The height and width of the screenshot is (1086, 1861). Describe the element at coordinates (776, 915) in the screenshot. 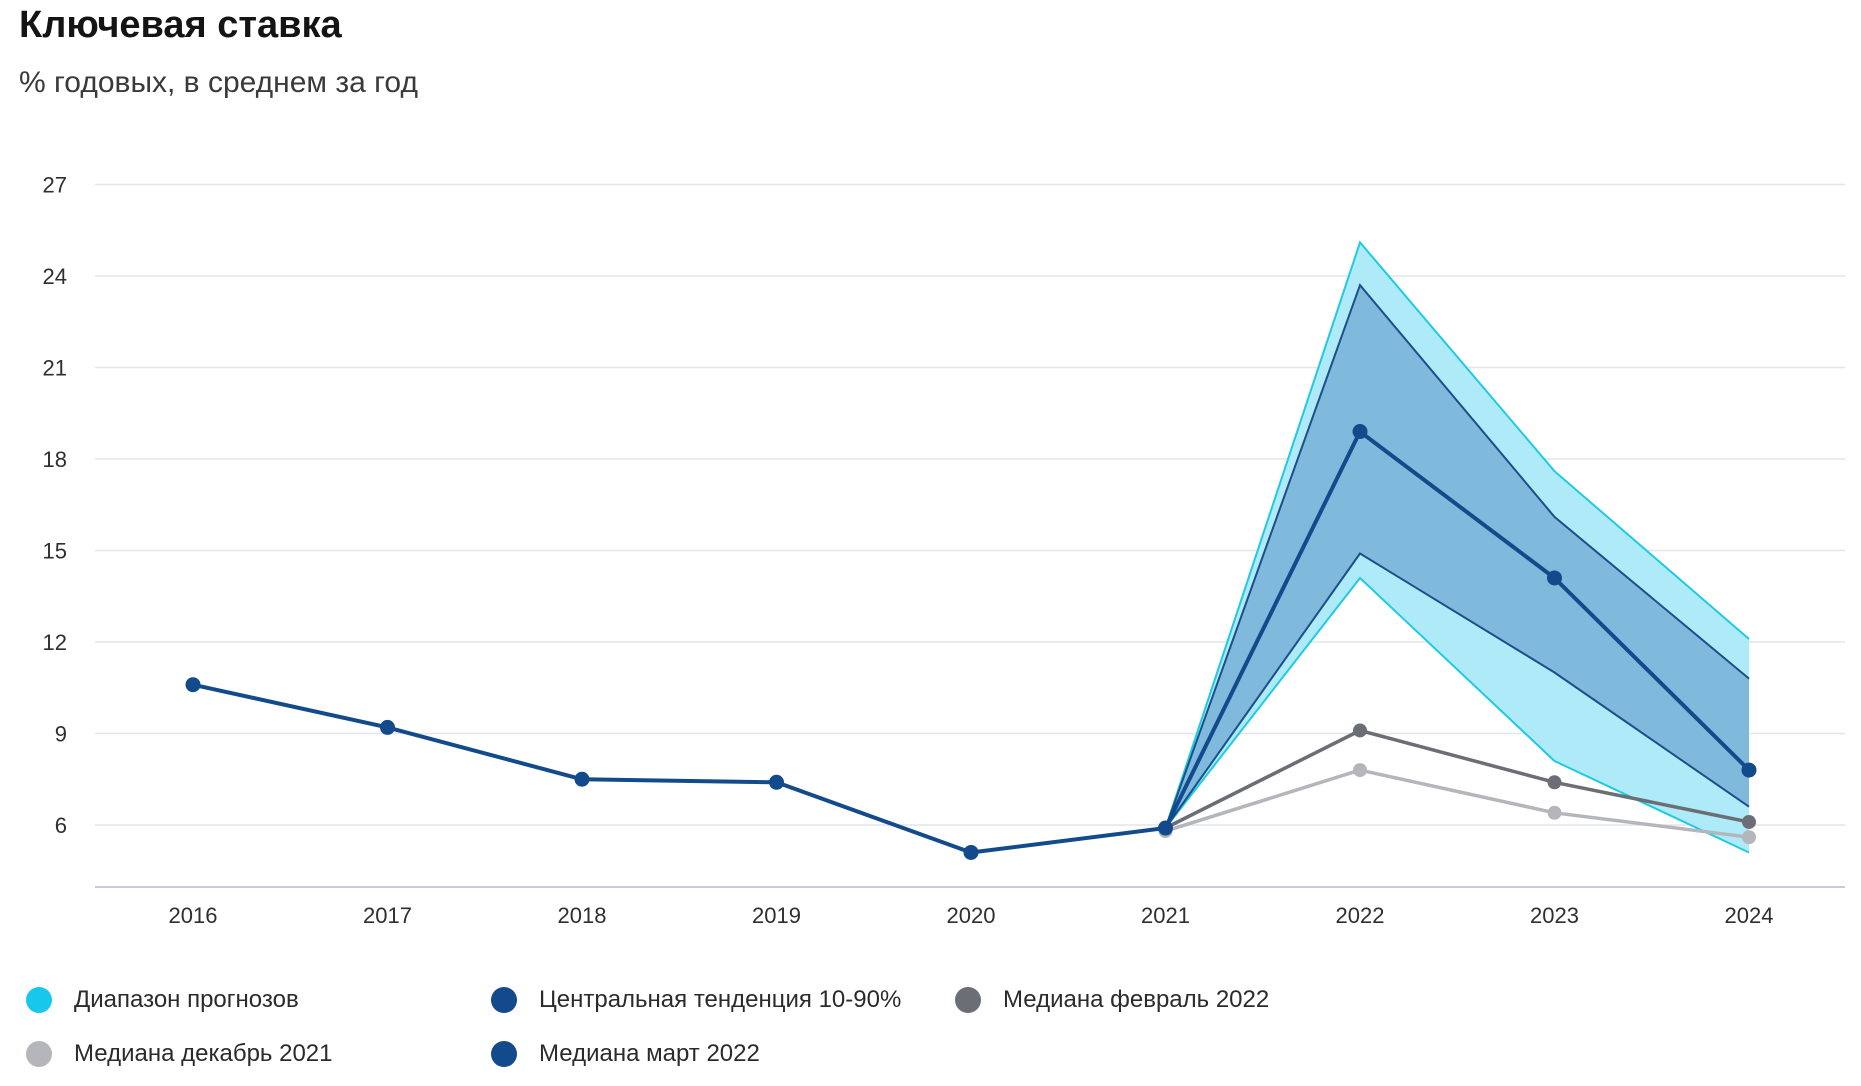

I see `x-tick-label: 2019` at that location.